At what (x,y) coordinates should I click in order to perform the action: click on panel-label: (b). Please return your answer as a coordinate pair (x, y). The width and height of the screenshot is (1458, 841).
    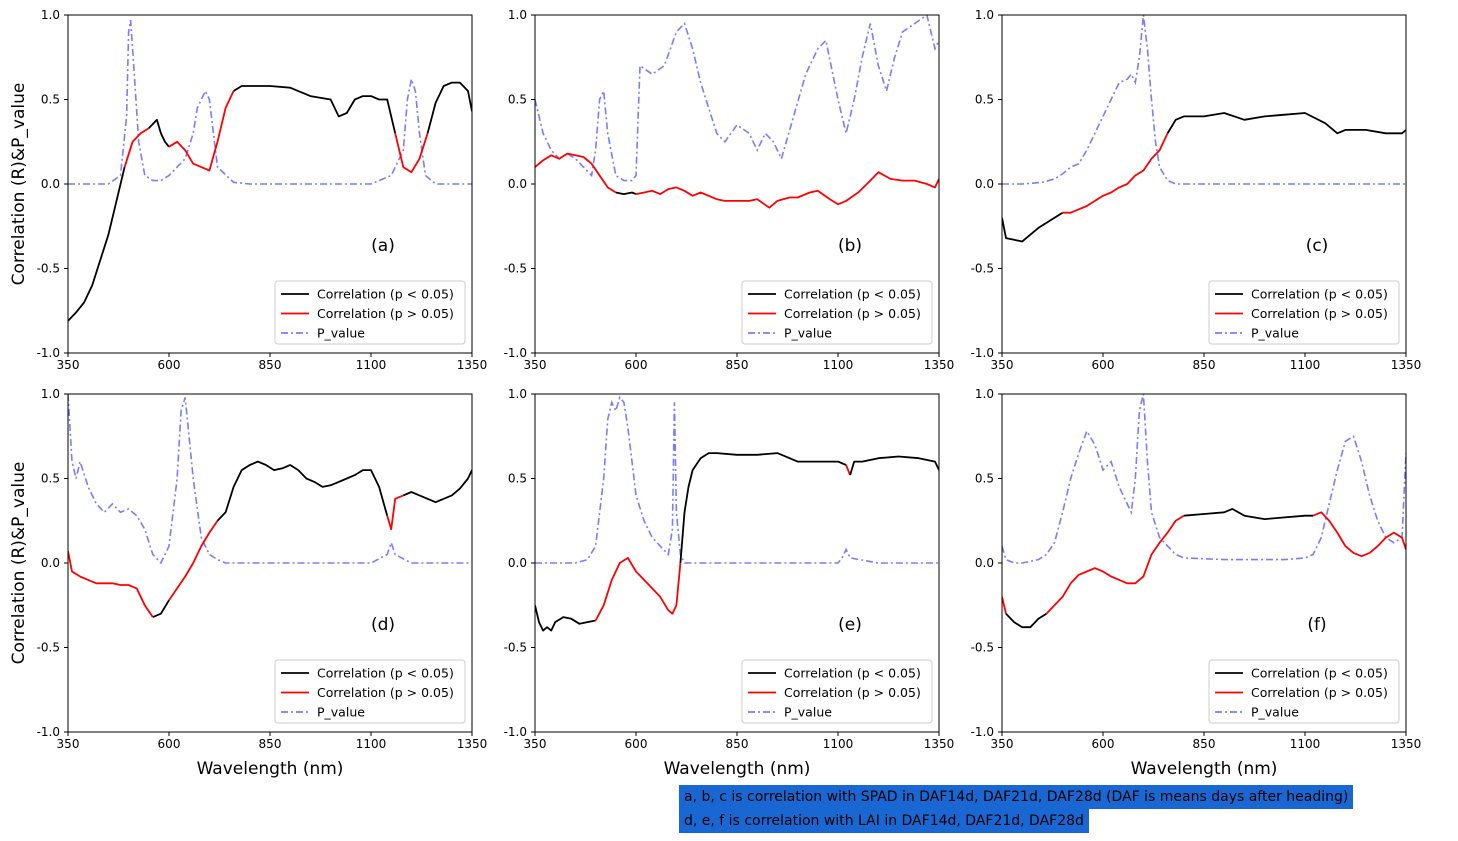
    Looking at the image, I should click on (850, 246).